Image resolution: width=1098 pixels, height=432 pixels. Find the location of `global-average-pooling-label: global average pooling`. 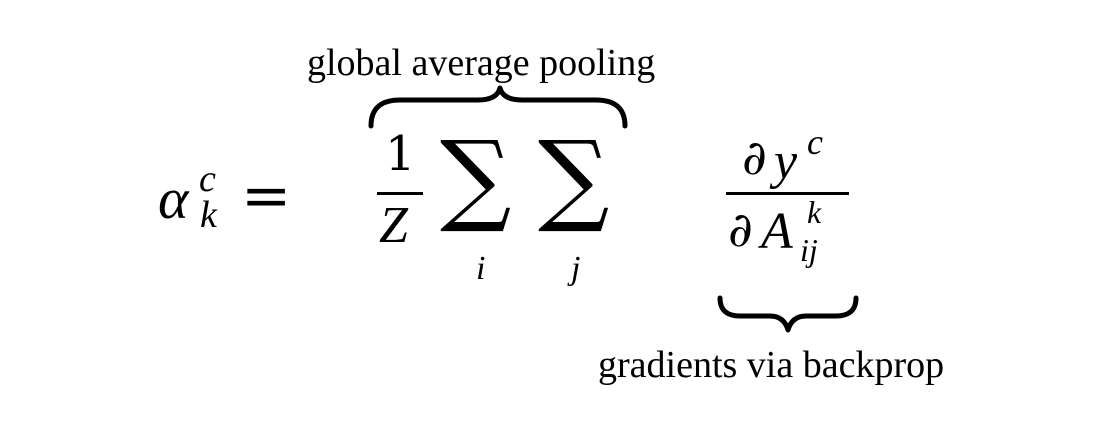

global-average-pooling-label: global average pooling is located at coordinates (481, 63).